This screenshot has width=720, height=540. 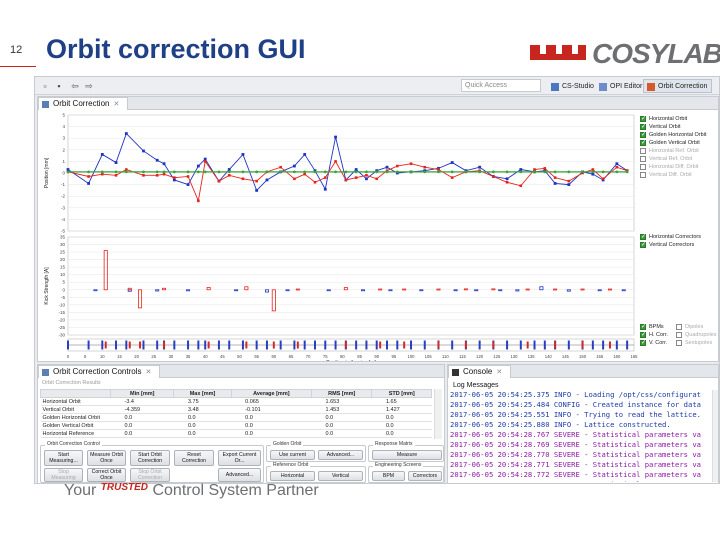 What do you see at coordinates (191, 491) in the screenshot?
I see `slide-tagline: Your TRUSTED Control System Partner` at bounding box center [191, 491].